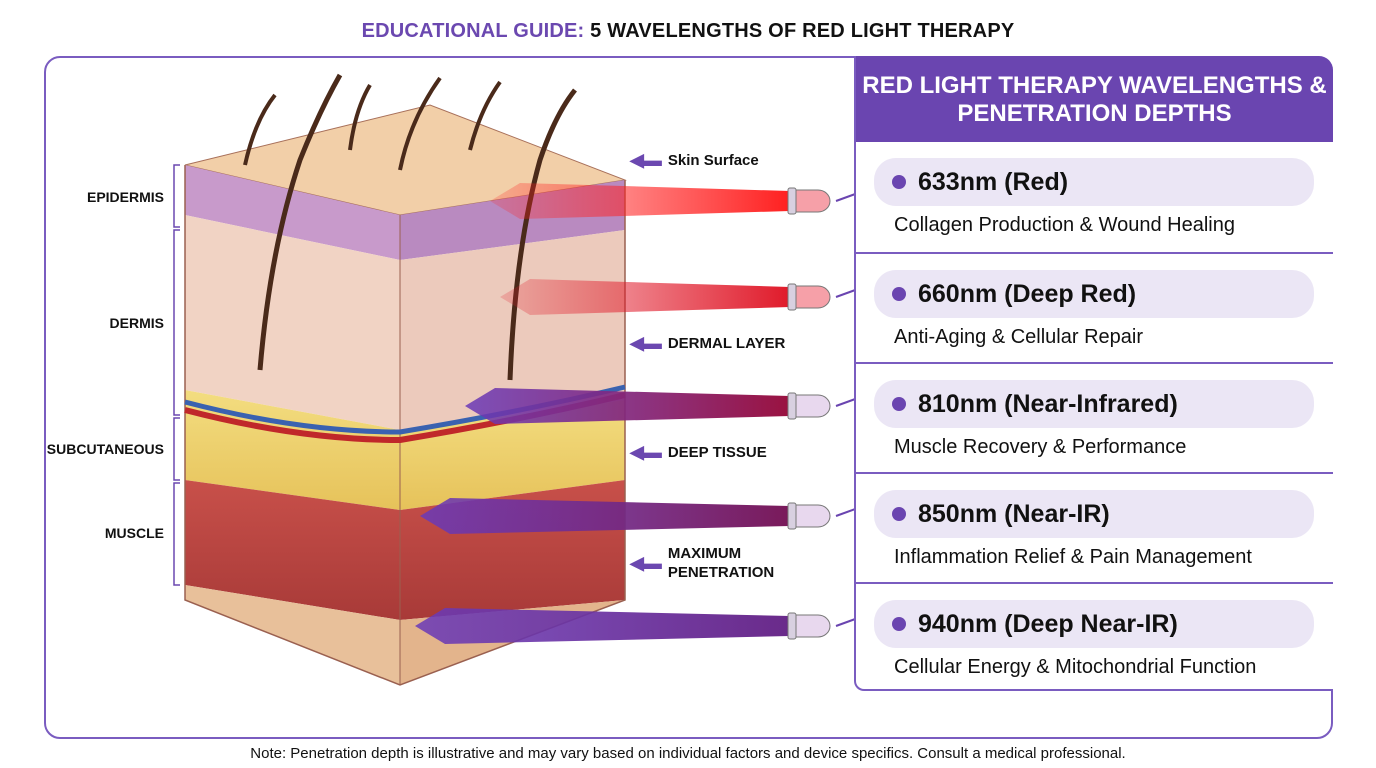 The height and width of the screenshot is (768, 1376). I want to click on dermis-front, so click(292, 322).